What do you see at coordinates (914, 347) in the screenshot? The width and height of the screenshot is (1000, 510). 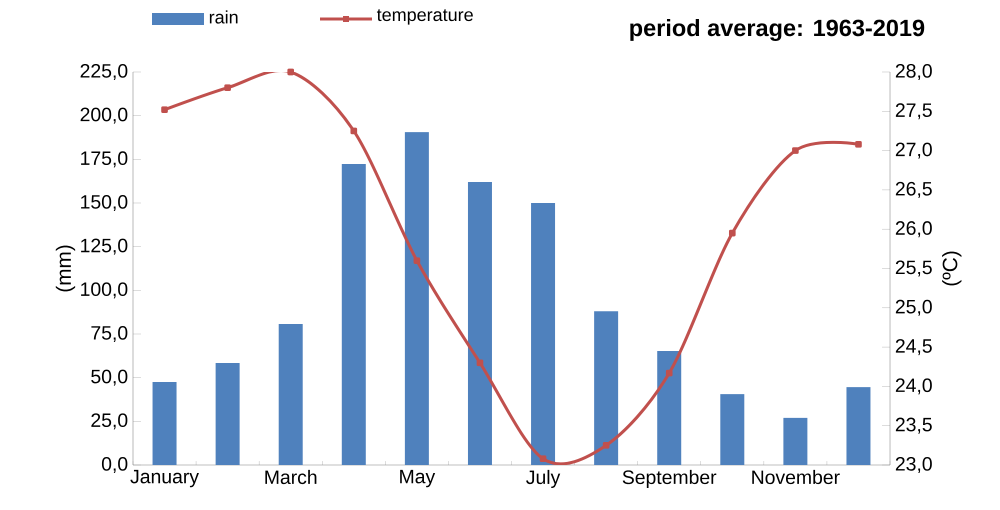 I see `y2-tick-label: 24,5` at bounding box center [914, 347].